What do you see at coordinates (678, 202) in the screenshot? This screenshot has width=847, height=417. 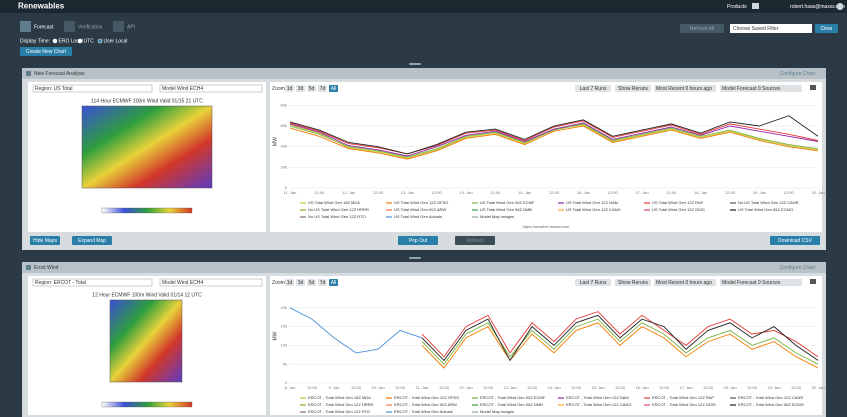 I see `legend-entry: US Total Wind Gen 12Z RAP` at bounding box center [678, 202].